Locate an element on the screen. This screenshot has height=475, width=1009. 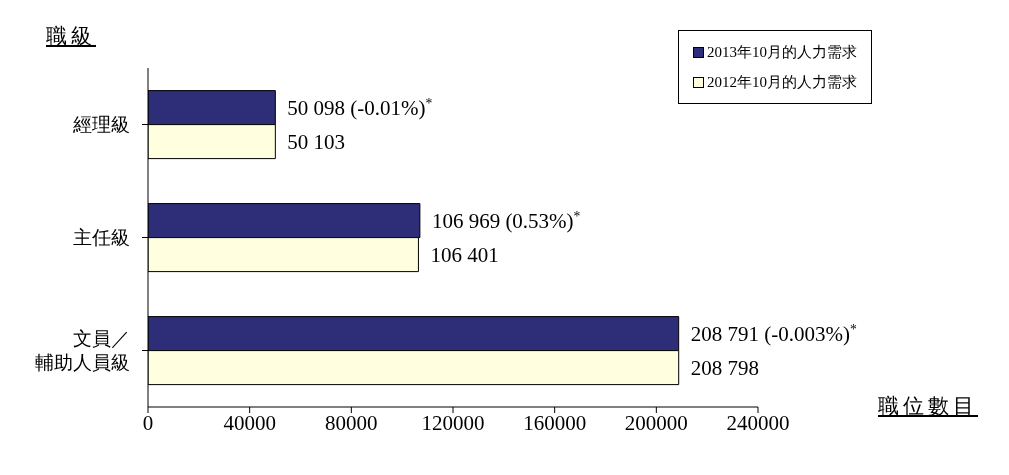
x-tick-label: 240000 is located at coordinates (758, 422).